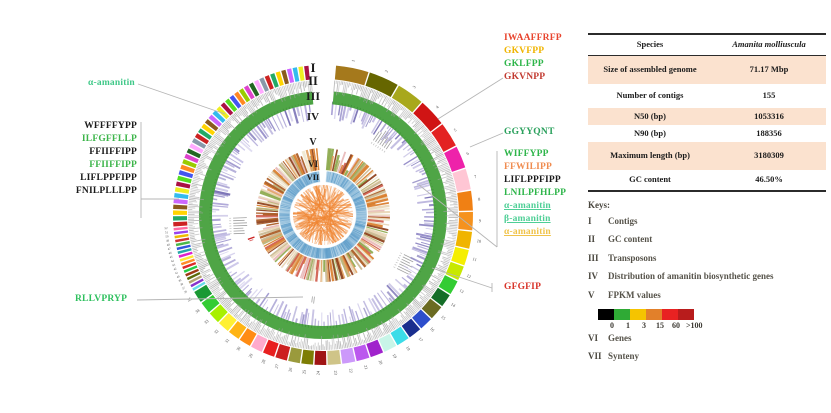  I want to click on peptide-label: GKVFPP, so click(524, 51).